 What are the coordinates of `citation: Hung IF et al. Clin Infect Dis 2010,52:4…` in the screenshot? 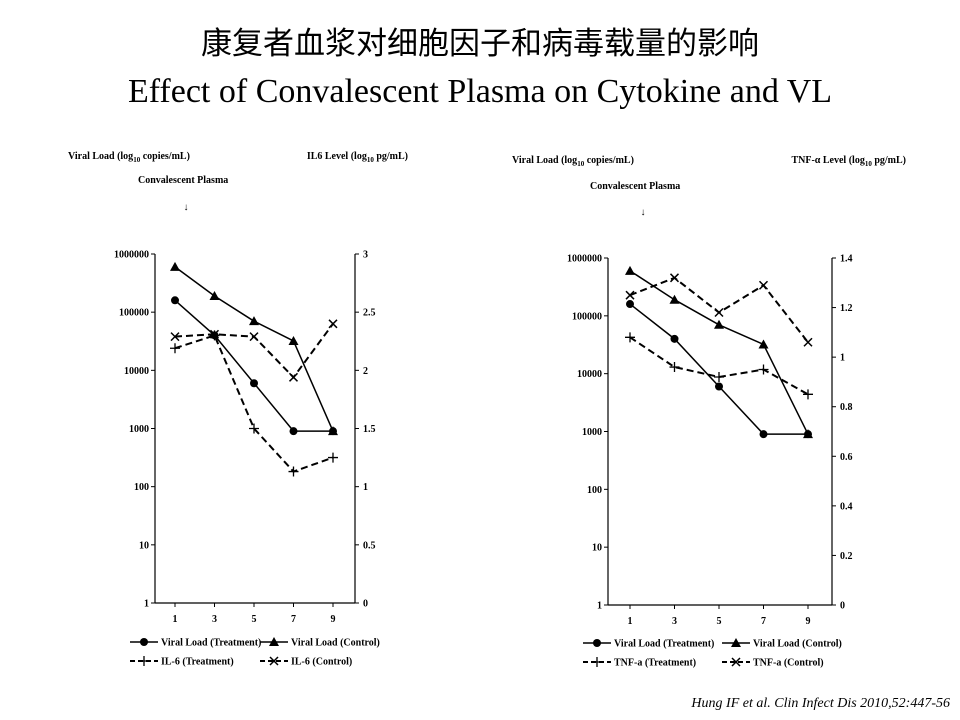 It's located at (820, 703).